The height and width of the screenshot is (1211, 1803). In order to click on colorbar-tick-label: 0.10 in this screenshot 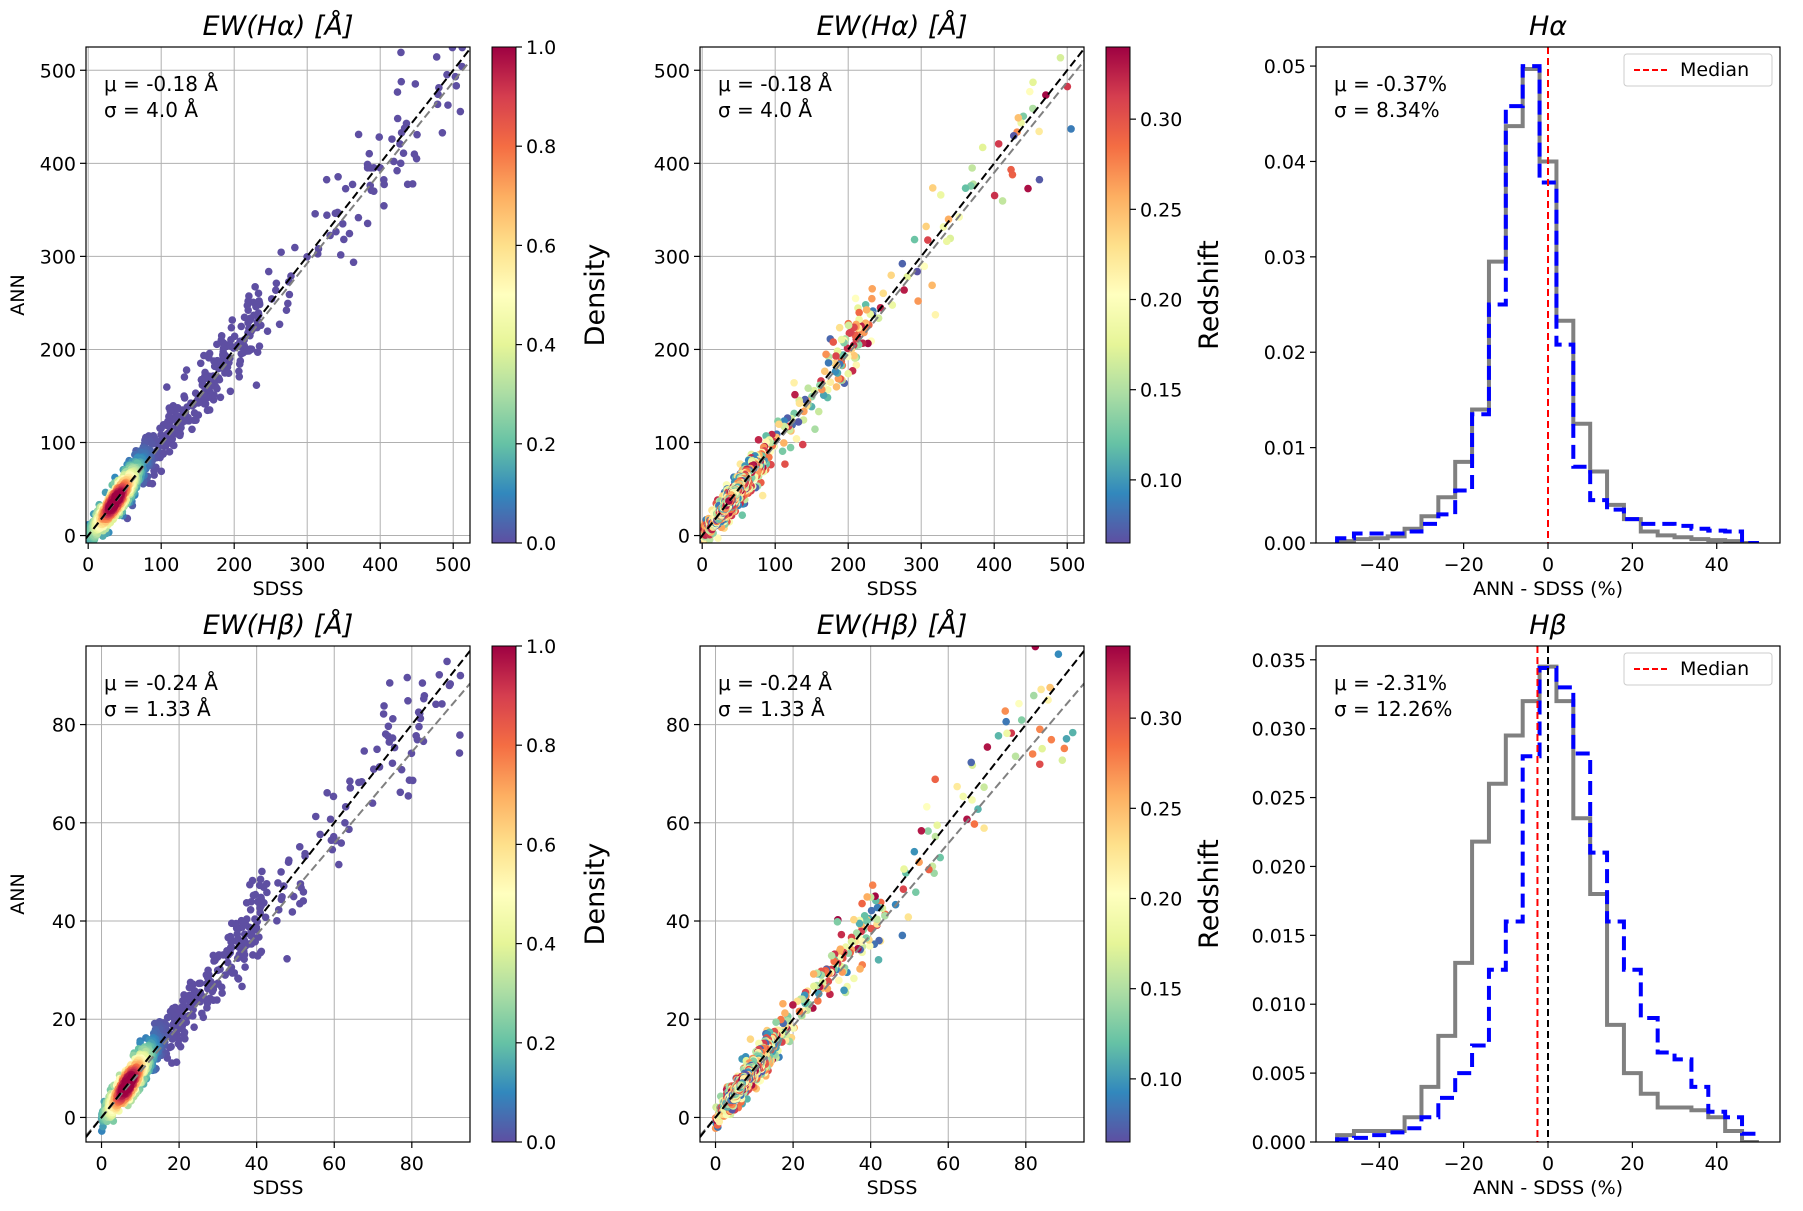, I will do `click(1161, 1080)`.